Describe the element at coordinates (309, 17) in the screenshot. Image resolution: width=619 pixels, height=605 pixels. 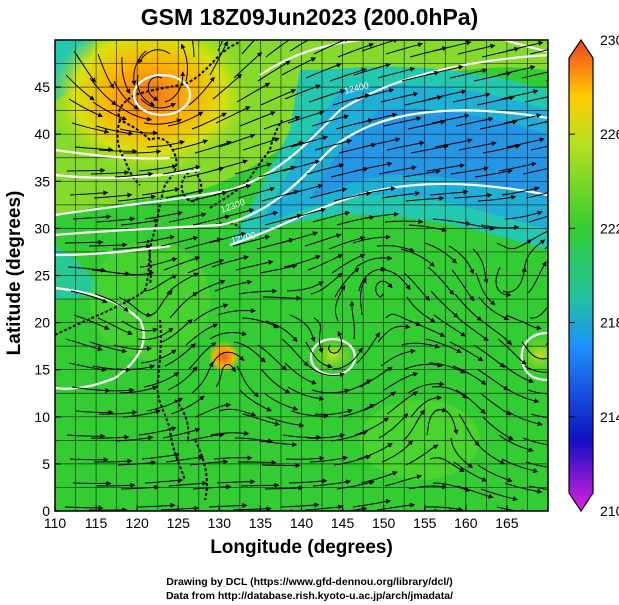
I see `chart-title: GSM 18Z09Jun2023 (200.0hPa)` at that location.